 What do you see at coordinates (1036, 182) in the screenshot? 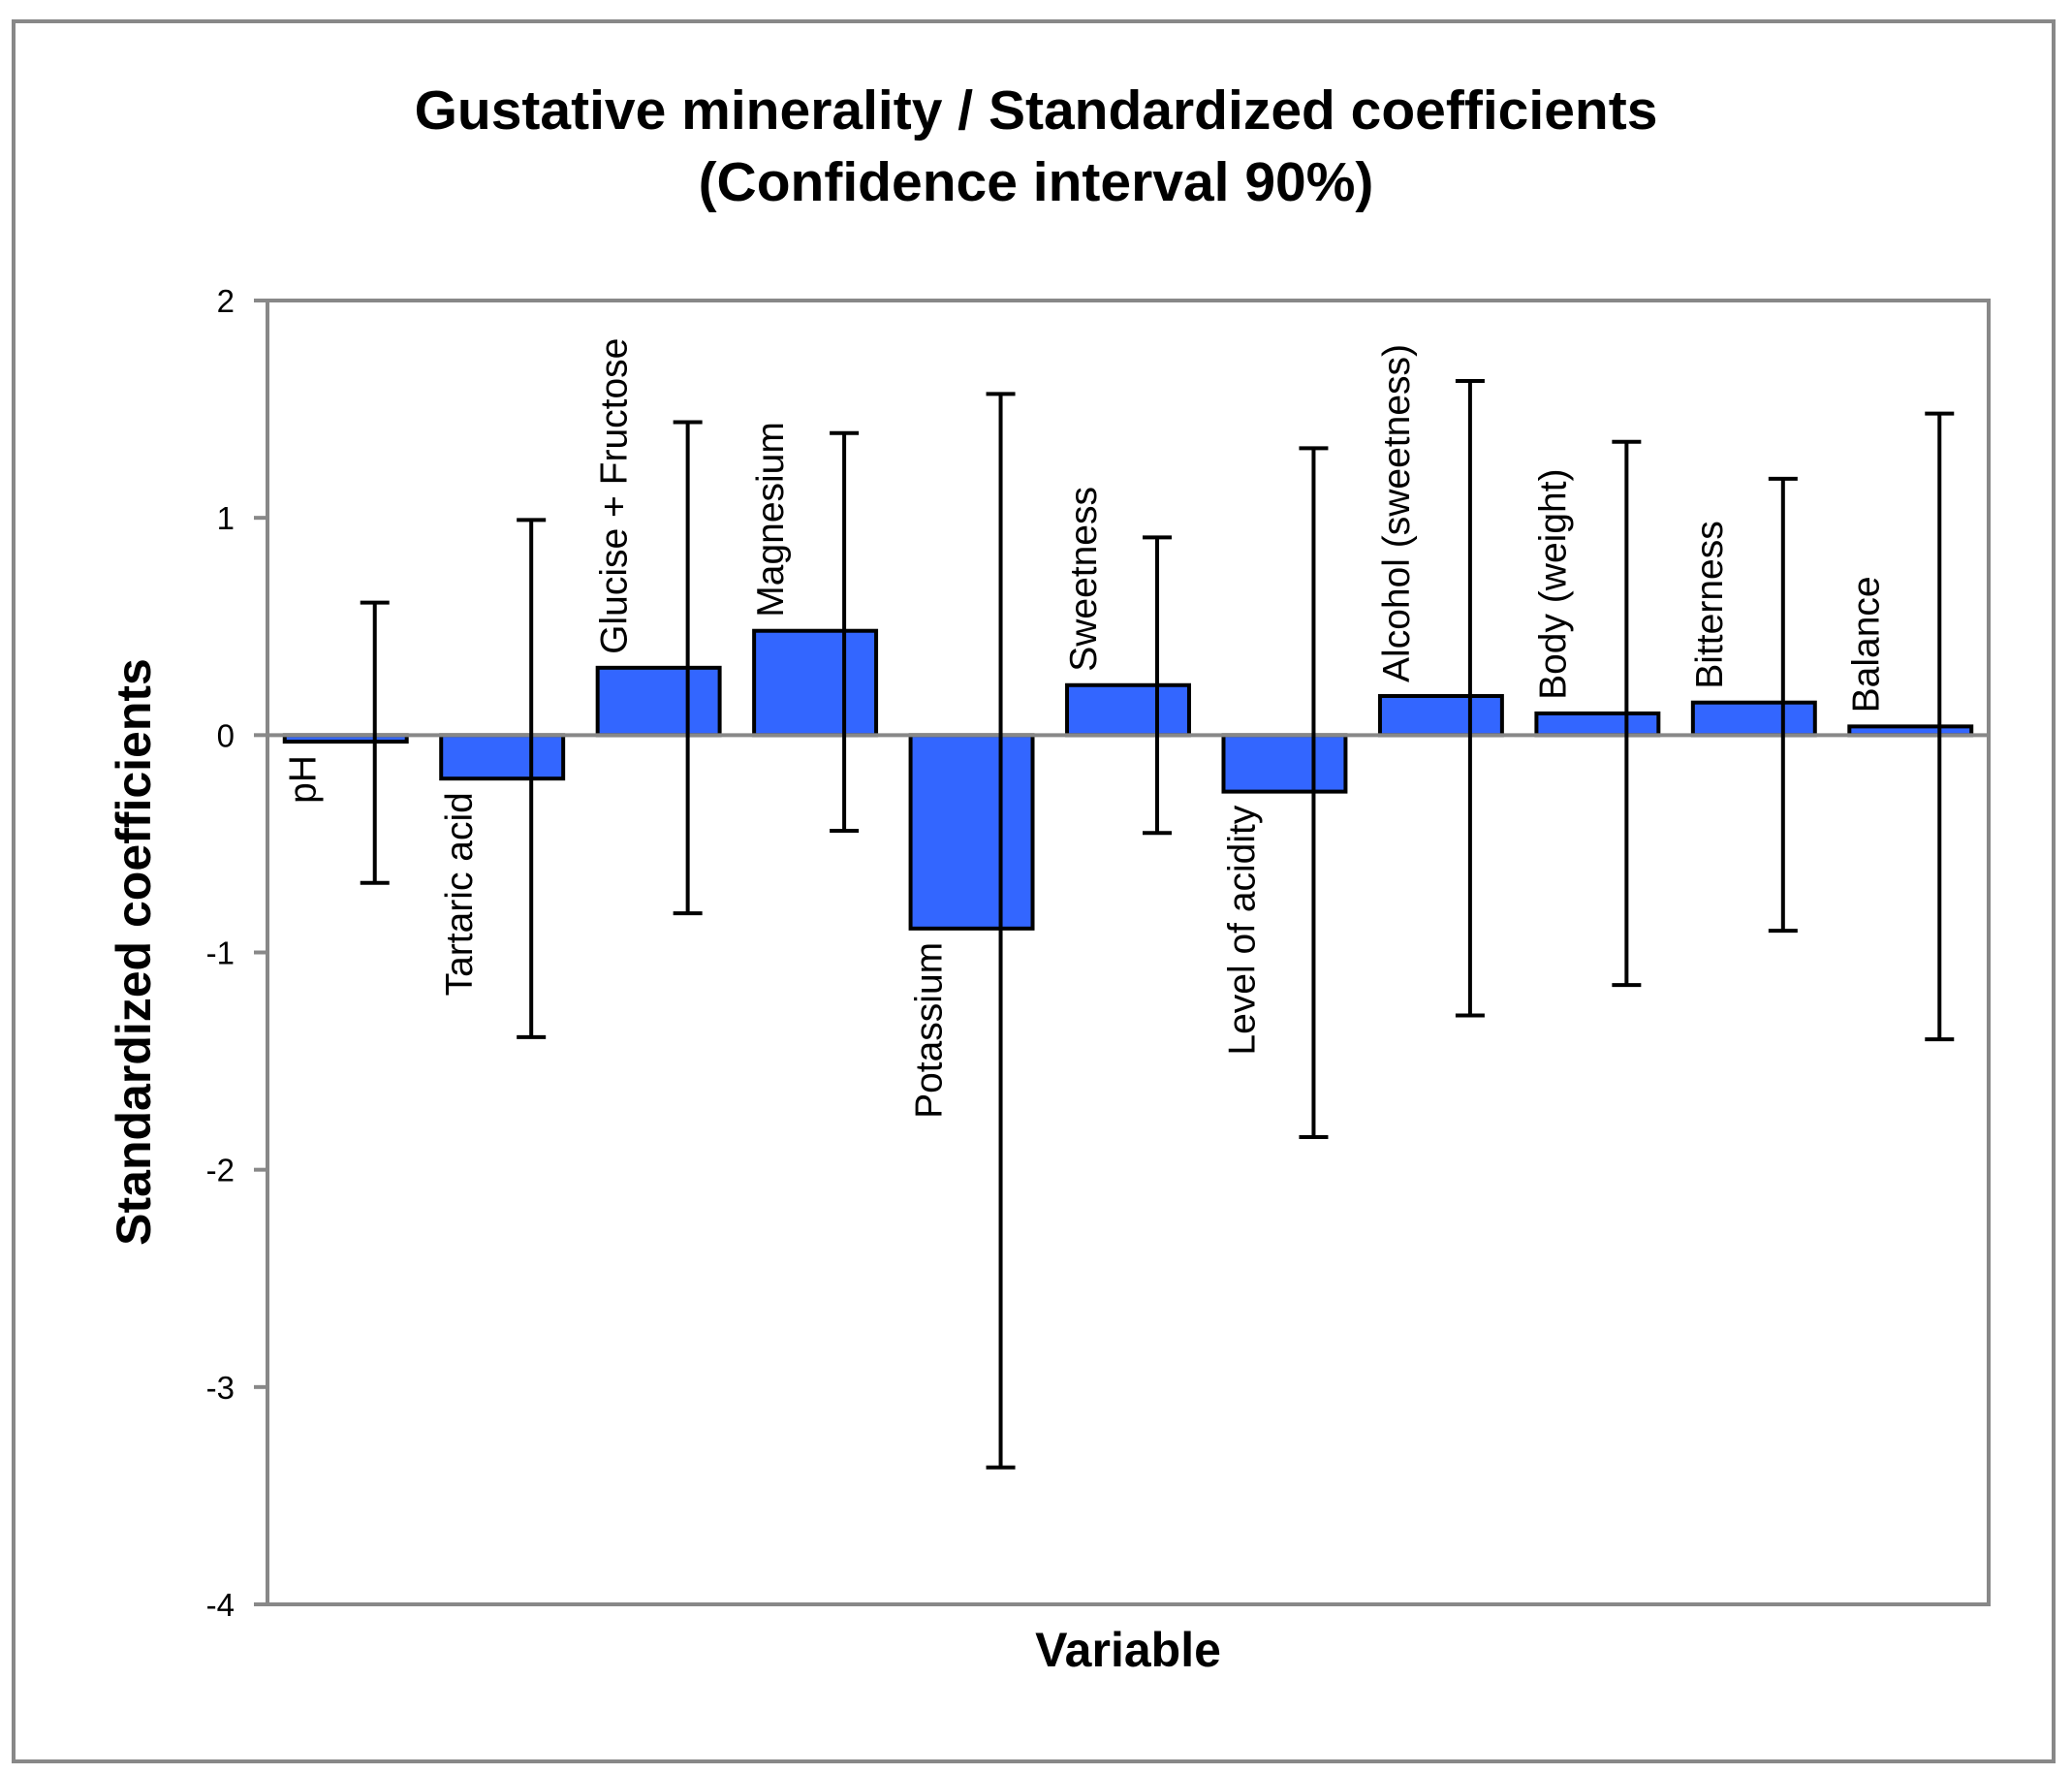
I see `chart-title-line-2: (Confidence interval 90%)` at bounding box center [1036, 182].